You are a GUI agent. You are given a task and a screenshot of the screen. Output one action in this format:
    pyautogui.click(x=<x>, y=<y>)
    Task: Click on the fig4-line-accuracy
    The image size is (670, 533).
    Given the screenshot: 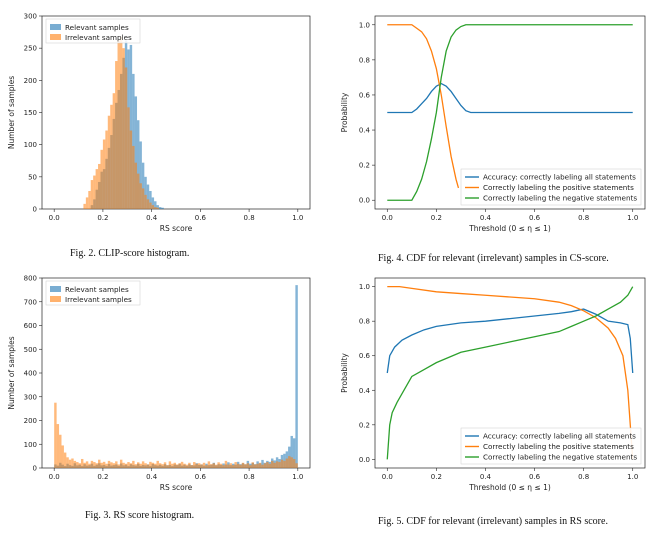 What is the action you would take?
    pyautogui.click(x=510, y=98)
    